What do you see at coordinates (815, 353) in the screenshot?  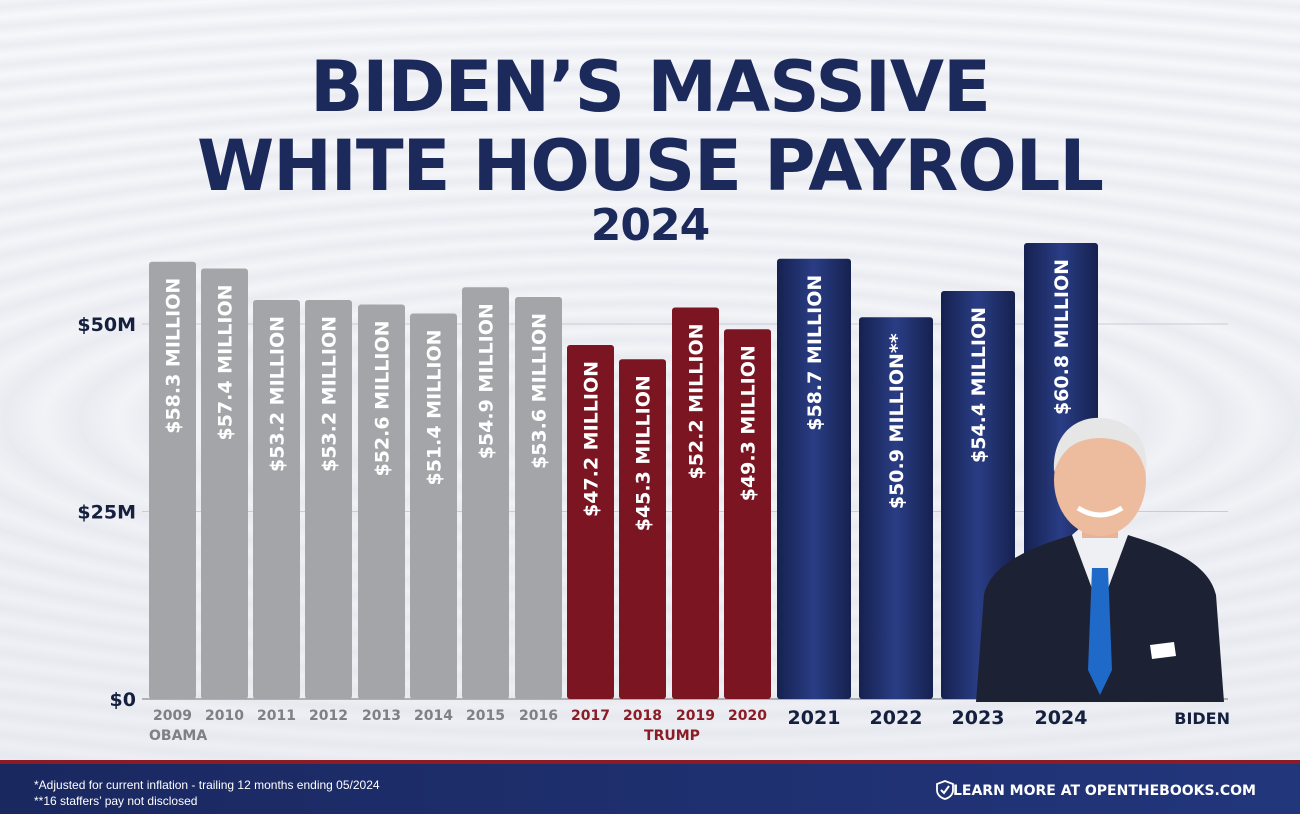 I see `bar-value-label: $58.7 MILLION` at bounding box center [815, 353].